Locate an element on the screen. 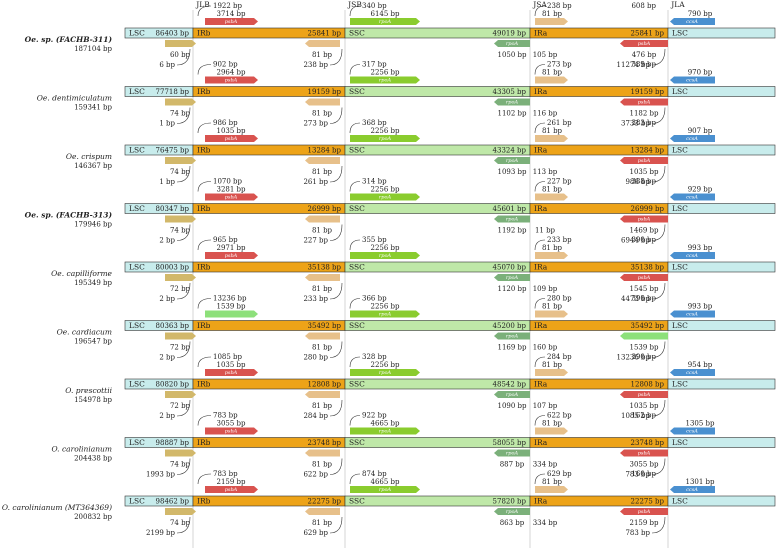  bp-label: 790 bp is located at coordinates (700, 14).